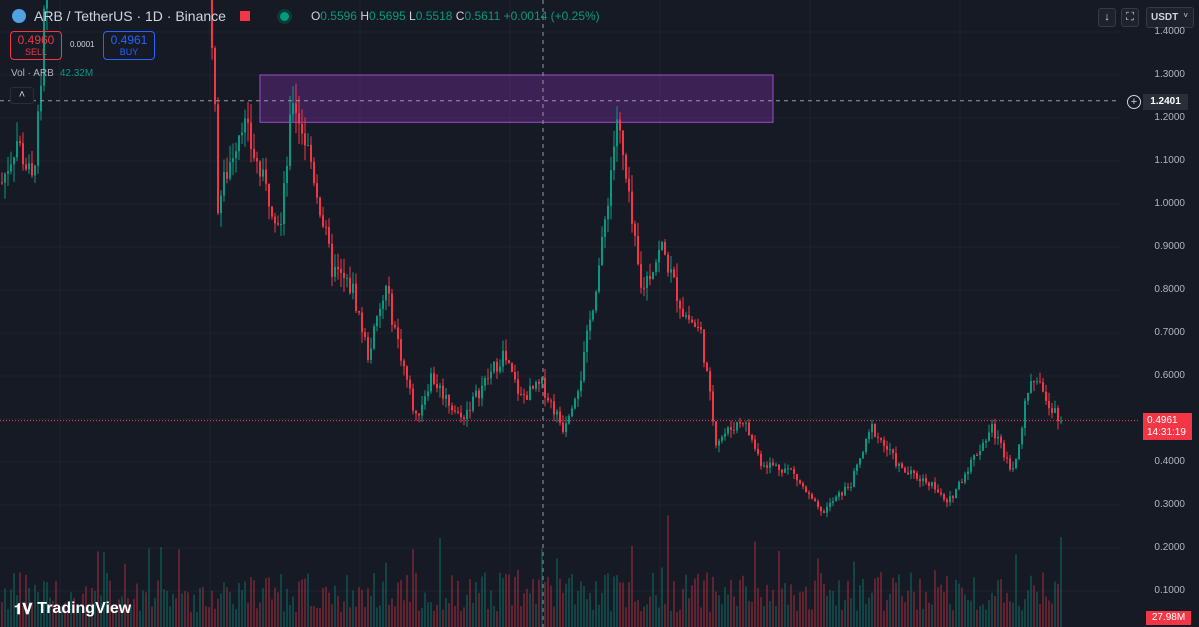 Image resolution: width=1199 pixels, height=627 pixels. What do you see at coordinates (36, 45) in the screenshot?
I see `sell-button: 0.4960 SELL` at bounding box center [36, 45].